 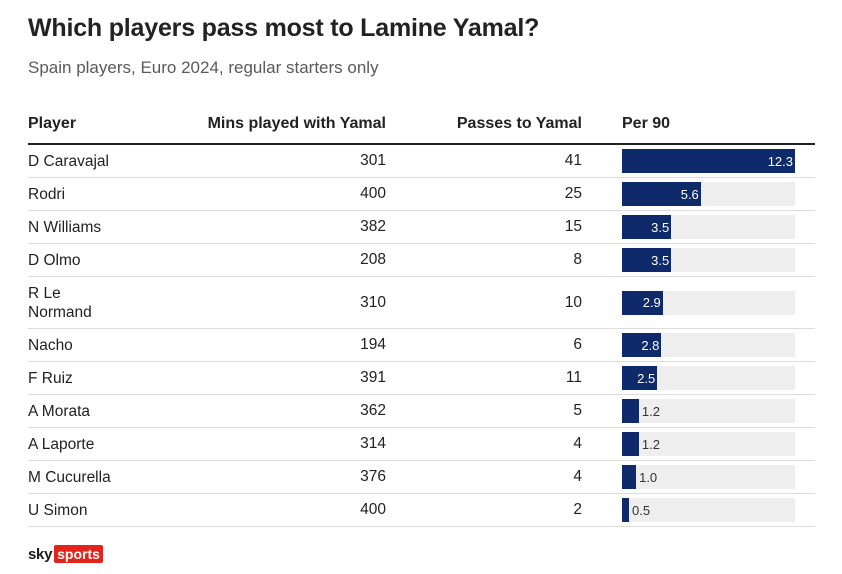 What do you see at coordinates (708, 477) in the screenshot?
I see `per90-bar-track: 1.0` at bounding box center [708, 477].